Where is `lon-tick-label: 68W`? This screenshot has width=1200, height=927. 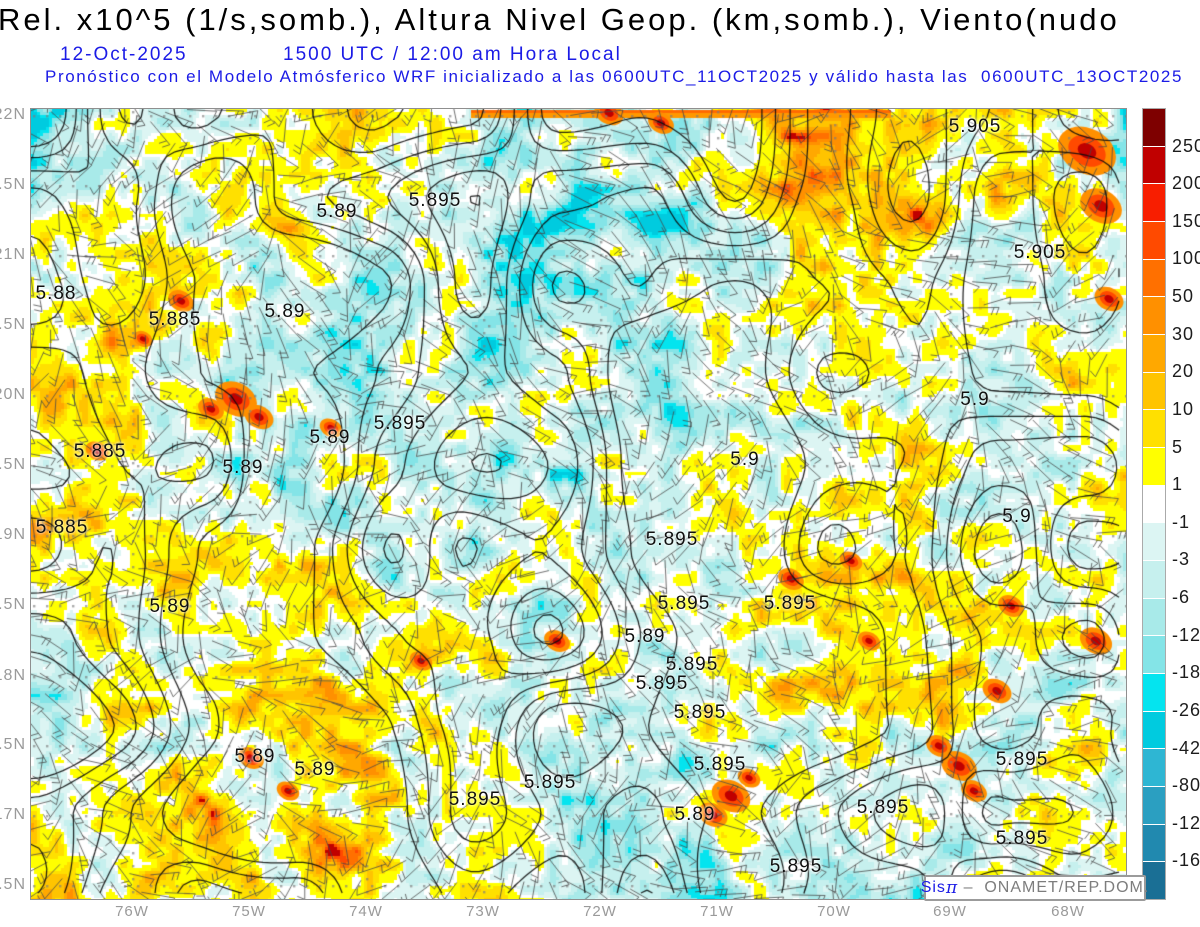 lon-tick-label: 68W is located at coordinates (1068, 911).